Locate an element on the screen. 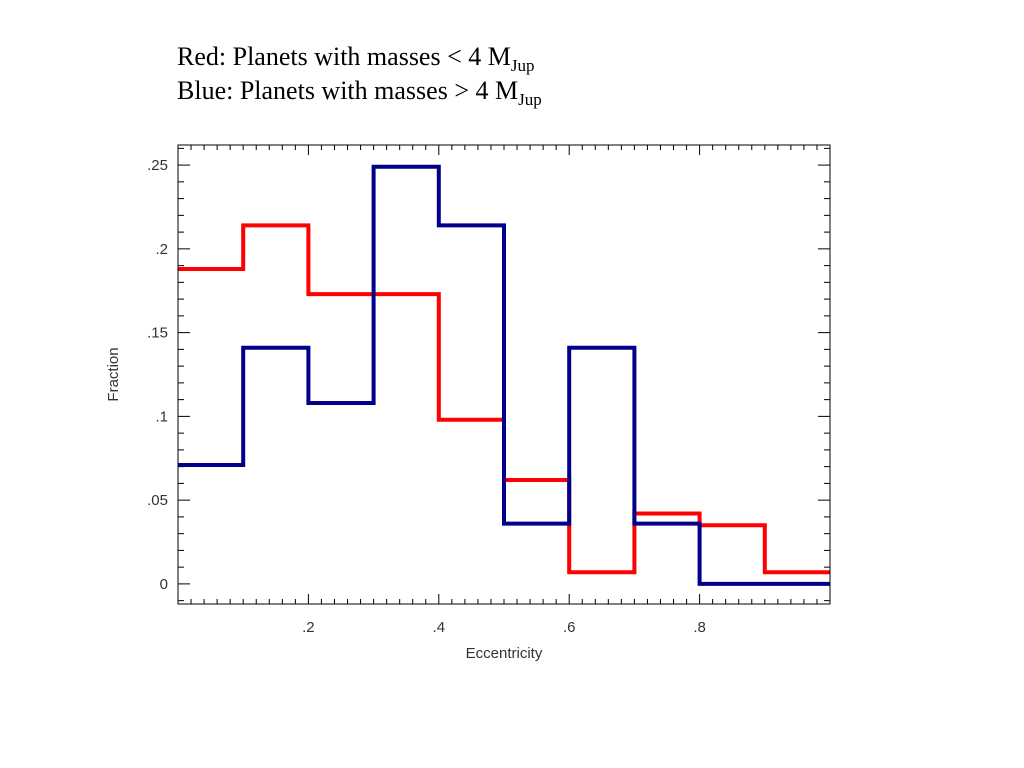 The image size is (1024, 768). caption-line-blue: Blue: Planets with masses > 4 MJup is located at coordinates (359, 91).